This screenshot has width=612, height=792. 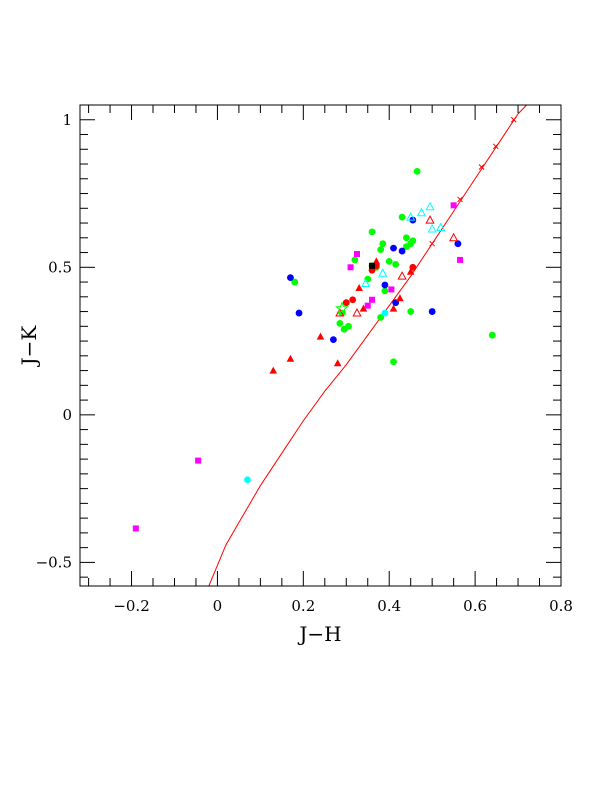 I want to click on x-axis-label: J−H, so click(x=319, y=634).